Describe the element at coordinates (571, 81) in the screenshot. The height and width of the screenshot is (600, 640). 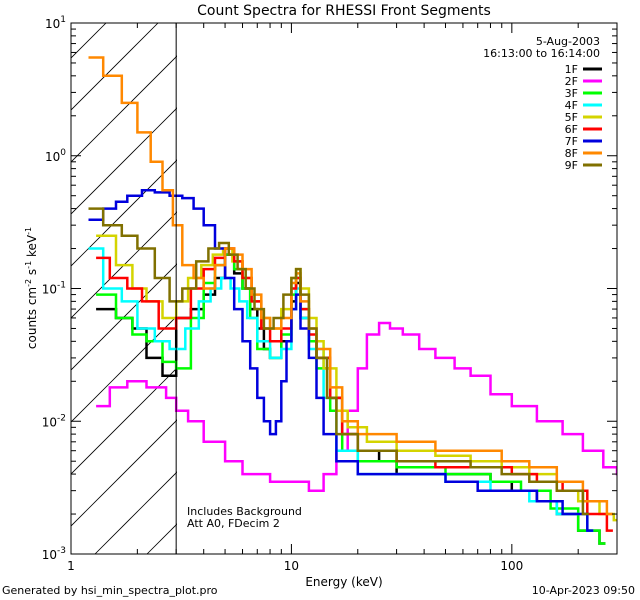
I see `legend-label-2F: 2F` at that location.